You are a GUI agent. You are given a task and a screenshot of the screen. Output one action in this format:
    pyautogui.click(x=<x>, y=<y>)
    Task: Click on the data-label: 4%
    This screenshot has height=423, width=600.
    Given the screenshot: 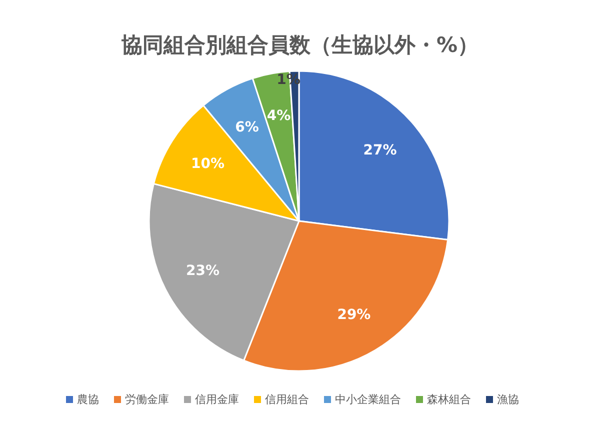 What is the action you would take?
    pyautogui.click(x=278, y=116)
    